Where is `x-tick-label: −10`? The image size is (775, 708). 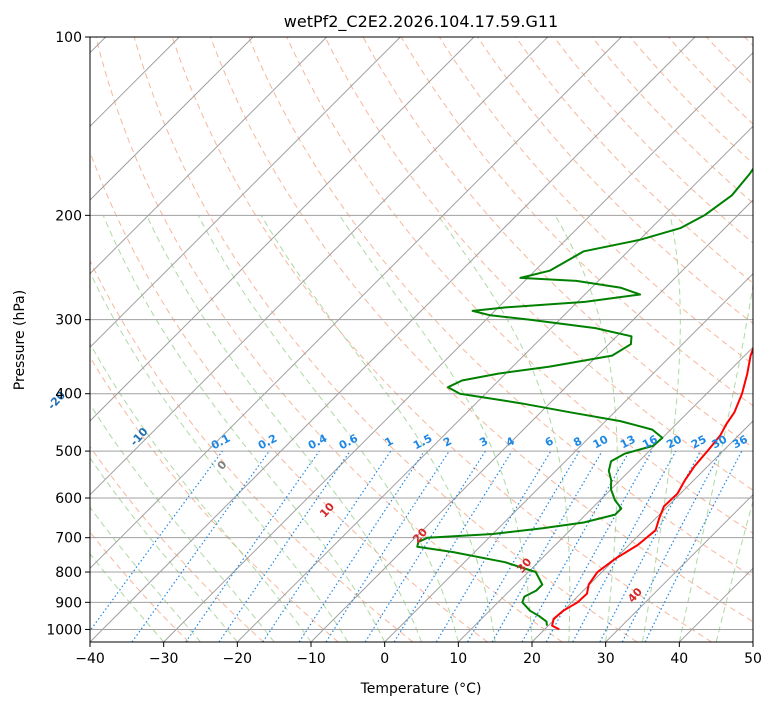
x-tick-label: −10 is located at coordinates (311, 659).